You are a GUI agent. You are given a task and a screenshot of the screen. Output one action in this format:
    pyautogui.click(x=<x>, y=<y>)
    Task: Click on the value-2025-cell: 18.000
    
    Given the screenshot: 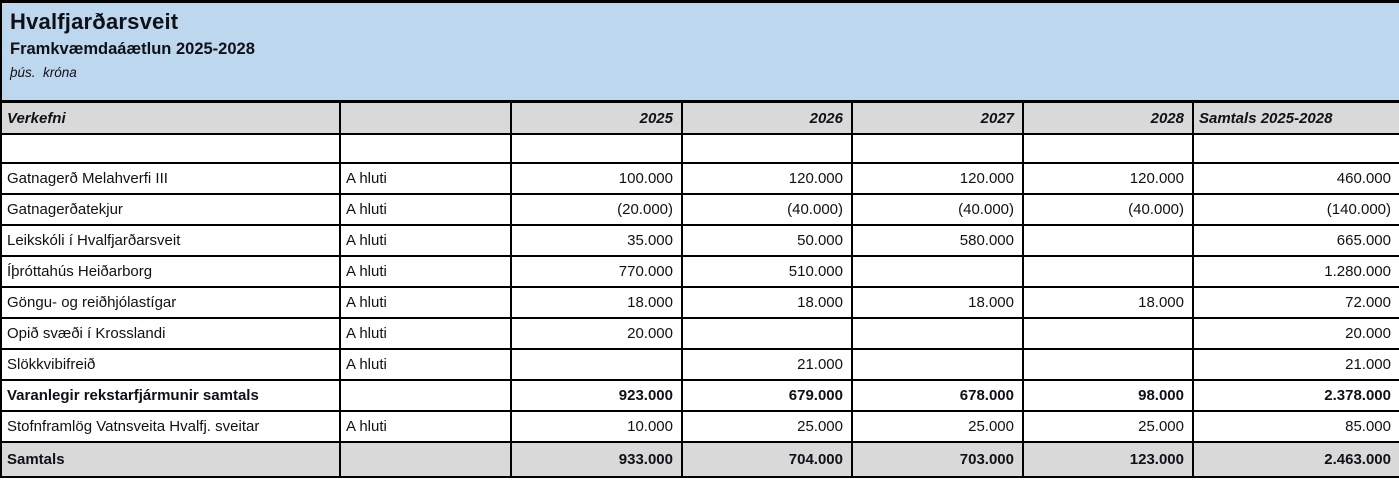 What is the action you would take?
    pyautogui.click(x=596, y=302)
    